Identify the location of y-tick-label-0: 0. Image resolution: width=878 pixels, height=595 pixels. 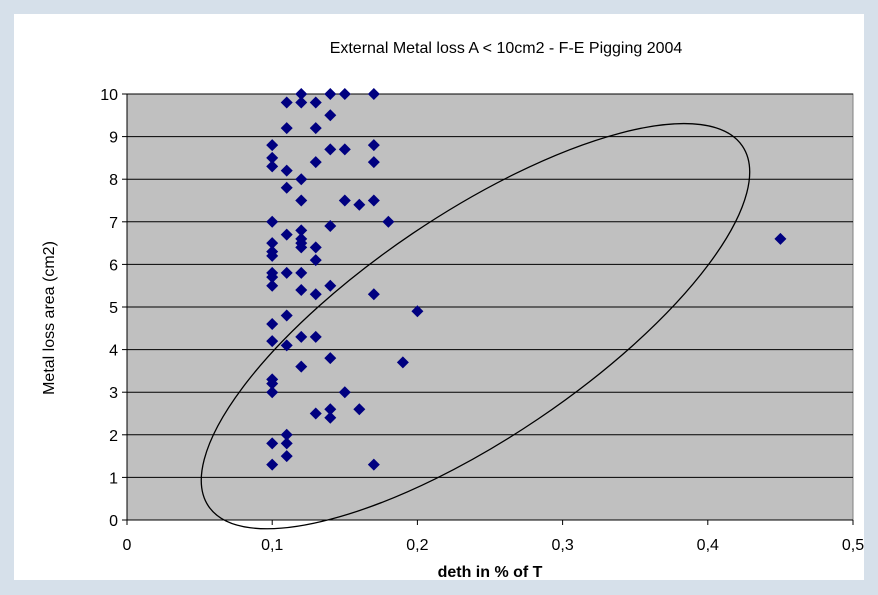
(113, 521).